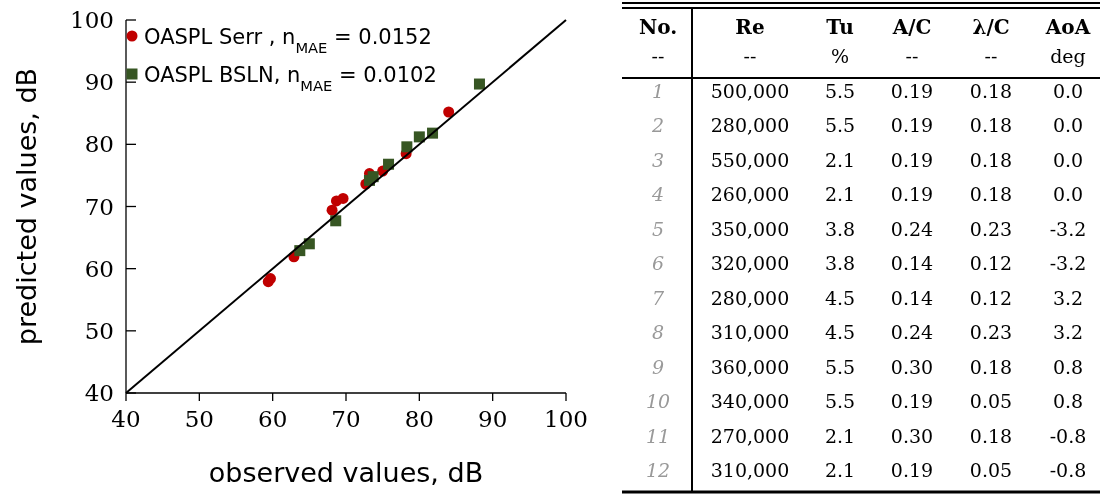  I want to click on x-tick-label: AoA, so click(1067, 27).